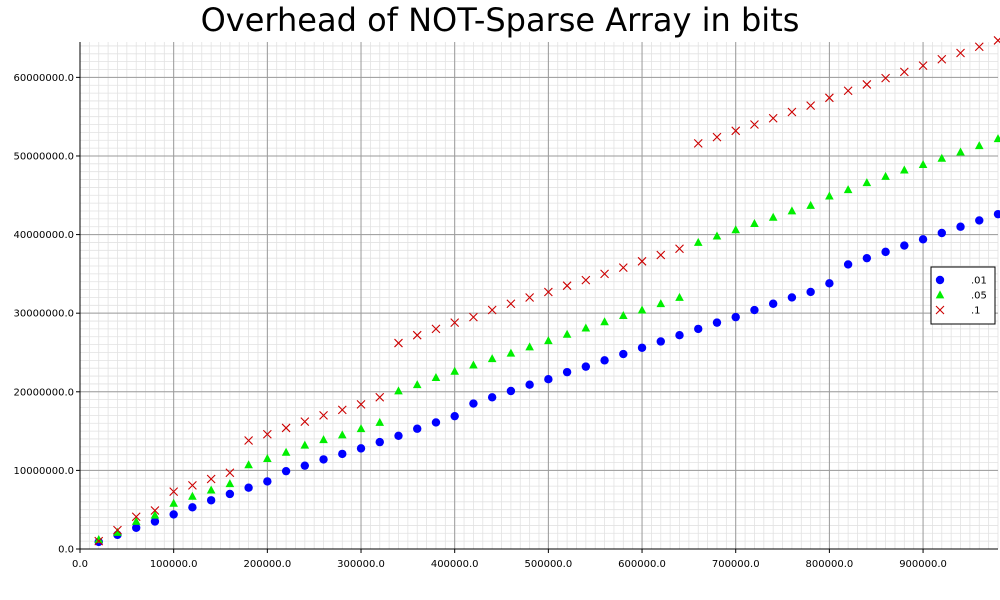  What do you see at coordinates (44, 156) in the screenshot?
I see `y-tick-label: 50000000.0` at bounding box center [44, 156].